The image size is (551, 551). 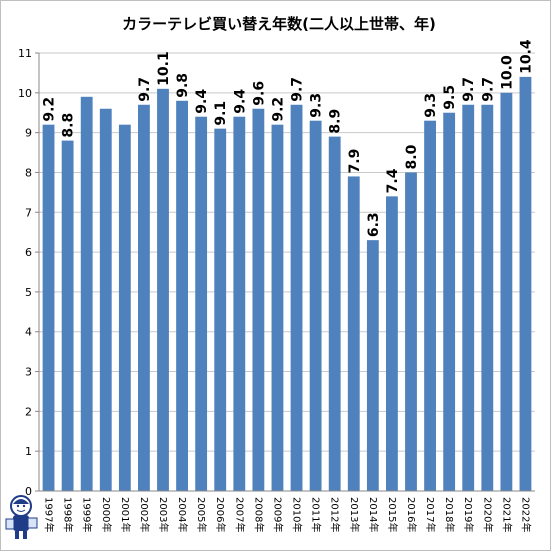 I want to click on data-label: 10.1, so click(x=164, y=68).